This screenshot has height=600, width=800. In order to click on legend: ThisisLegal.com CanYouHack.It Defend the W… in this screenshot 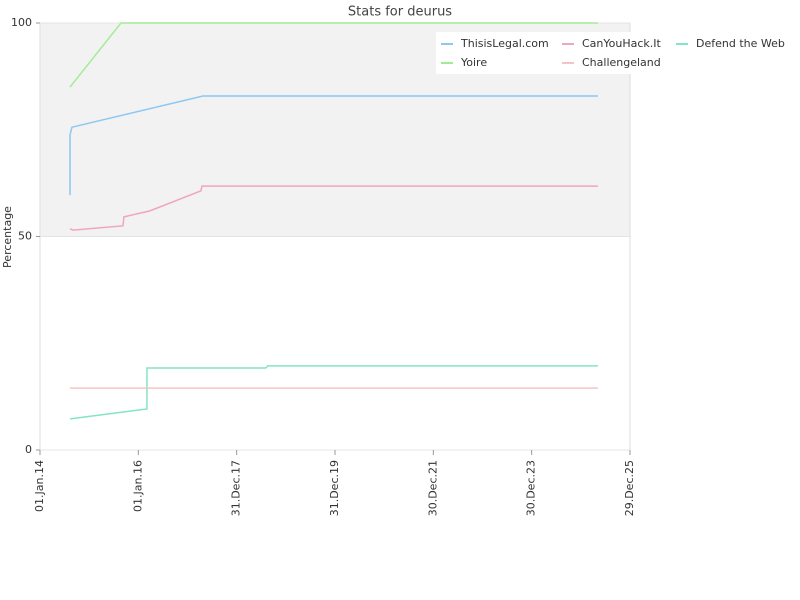, I will do `click(610, 53)`.